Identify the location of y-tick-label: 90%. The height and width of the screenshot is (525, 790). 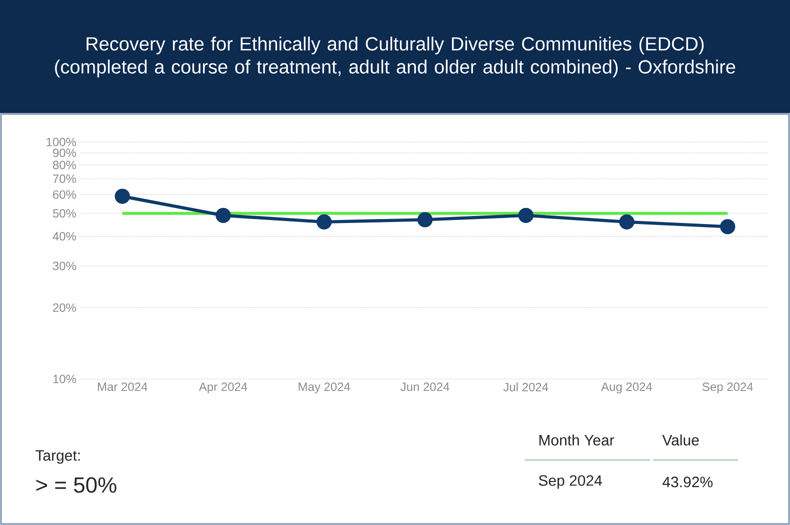
(64, 153).